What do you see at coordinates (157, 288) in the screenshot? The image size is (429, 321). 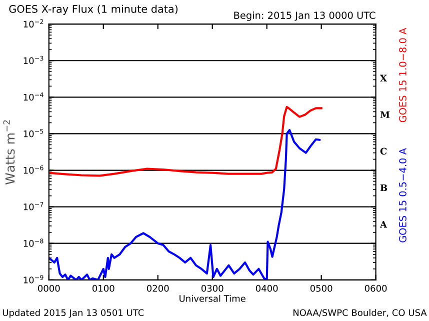 I see `x-tick-label: 0200` at bounding box center [157, 288].